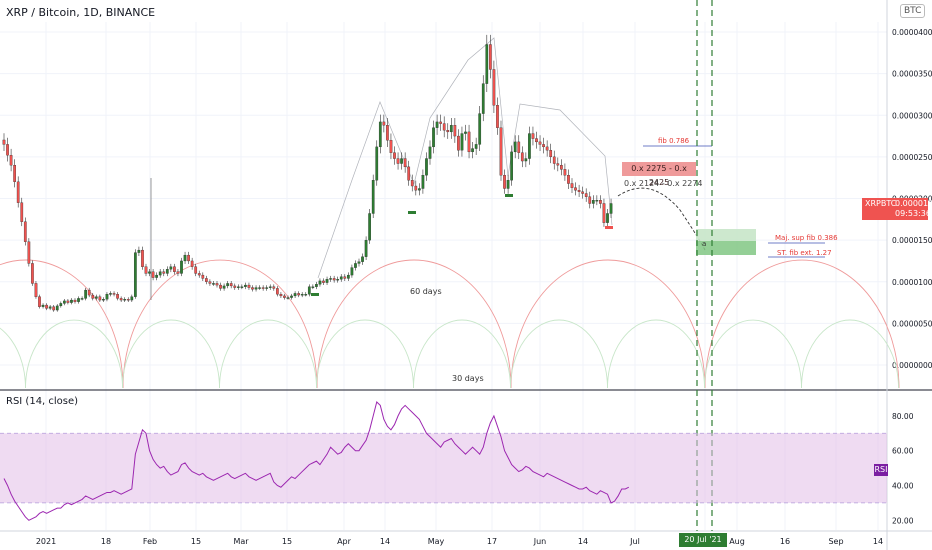 The height and width of the screenshot is (550, 932). I want to click on rsi-tick-label: 40.00, so click(903, 485).